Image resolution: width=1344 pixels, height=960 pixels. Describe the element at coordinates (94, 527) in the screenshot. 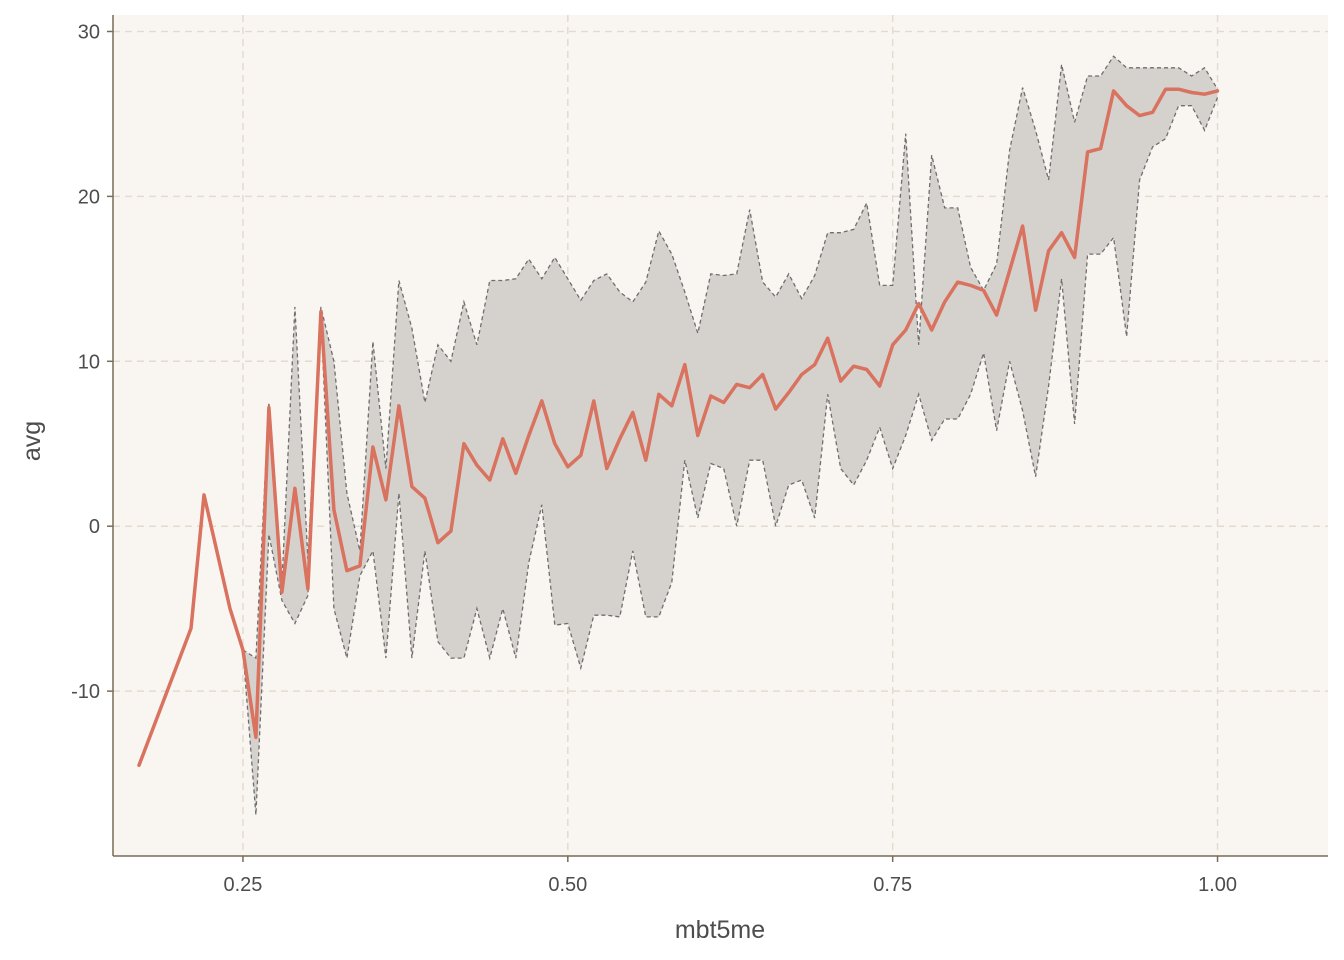

I see `y-tick-label: 0` at that location.